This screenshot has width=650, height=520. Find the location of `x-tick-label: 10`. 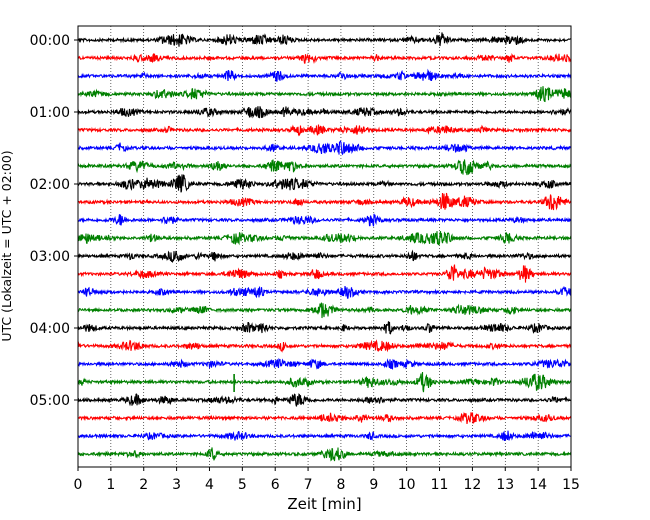

x-tick-label: 10 is located at coordinates (407, 485).